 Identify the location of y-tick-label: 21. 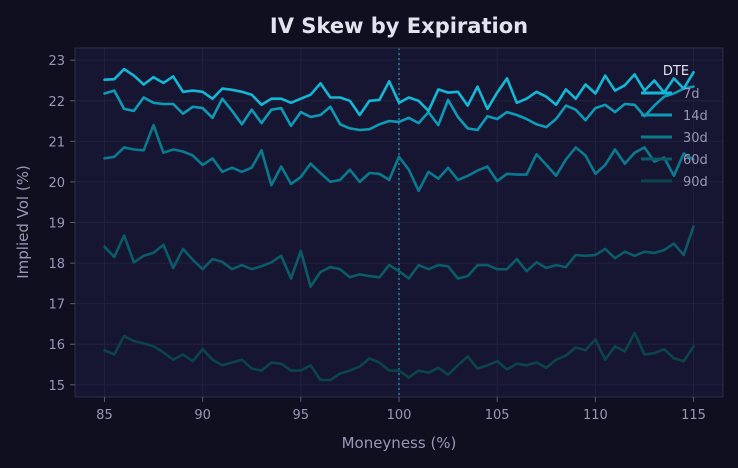
(56, 142).